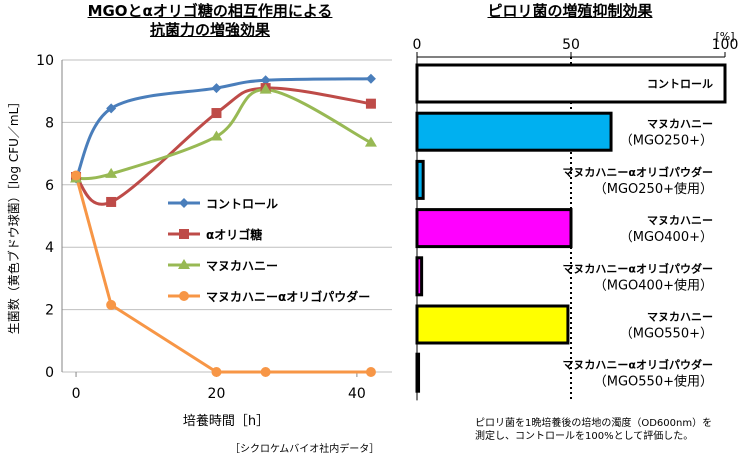  I want to click on left-x-axis-label: 培養時間［h］, so click(226, 421).